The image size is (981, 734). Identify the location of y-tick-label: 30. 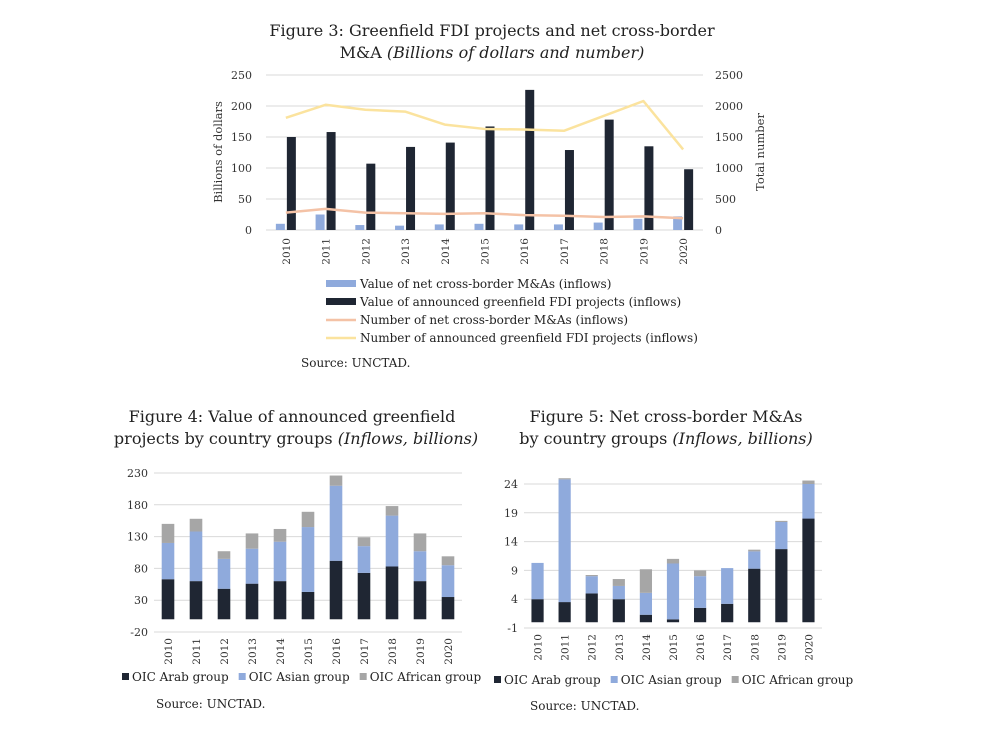
(141, 600).